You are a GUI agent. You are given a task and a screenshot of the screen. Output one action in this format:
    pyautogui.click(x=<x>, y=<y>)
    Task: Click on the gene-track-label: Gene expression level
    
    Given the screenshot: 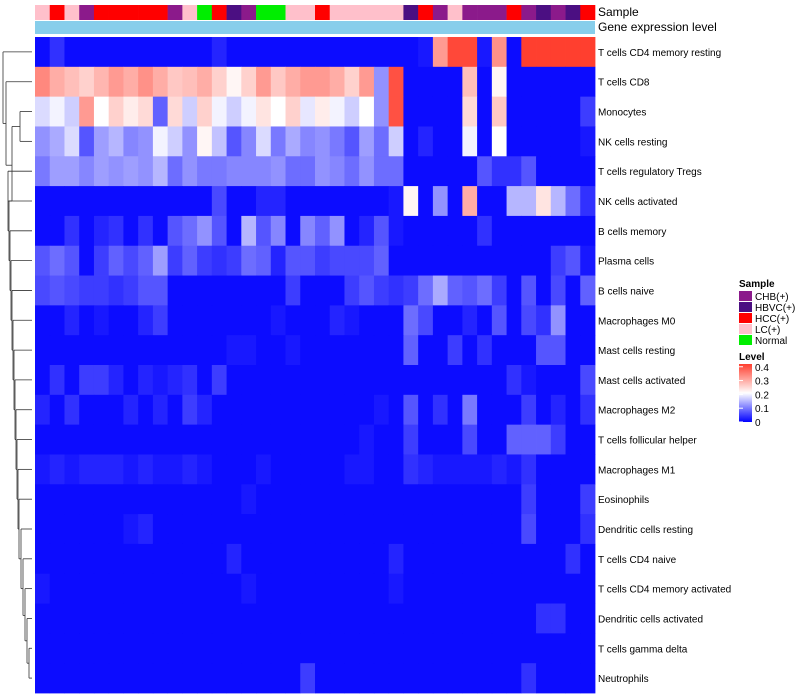 What is the action you would take?
    pyautogui.click(x=657, y=27)
    